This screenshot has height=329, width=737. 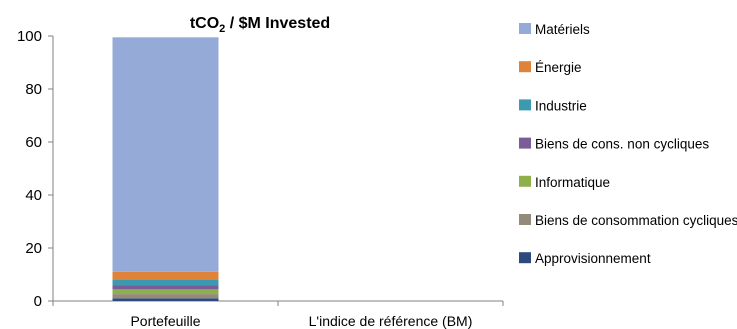 I want to click on chart-title: tCO2 / $M Invested, so click(x=260, y=25).